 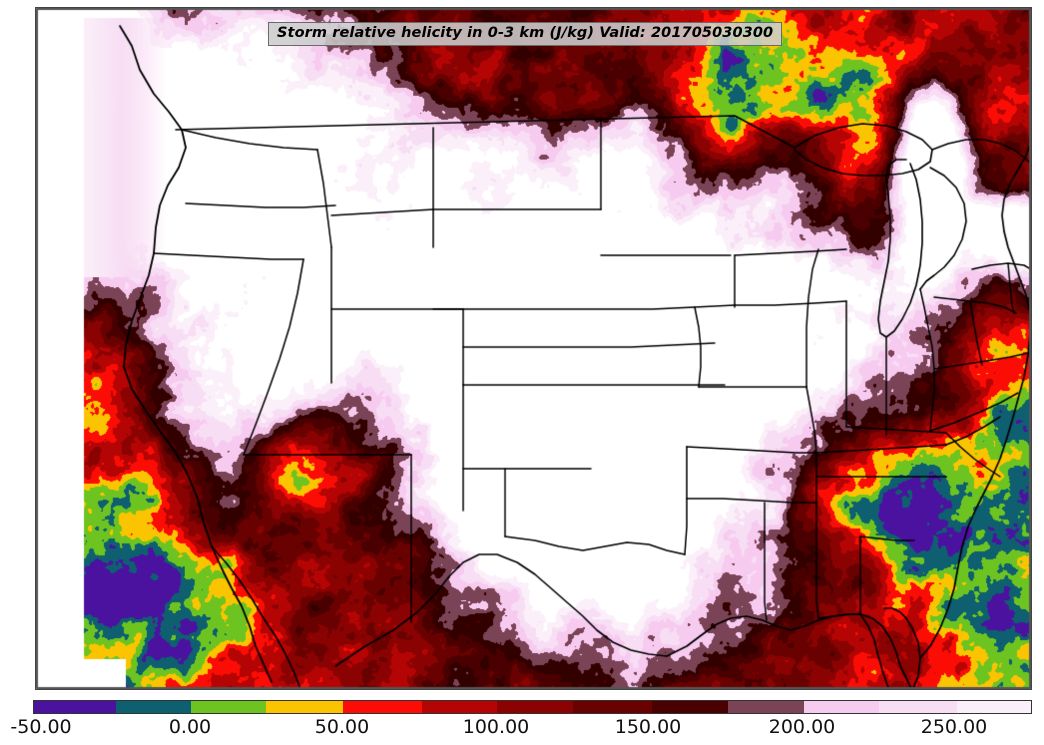 I want to click on colorbar-tick-0: -50.00, so click(x=41, y=727).